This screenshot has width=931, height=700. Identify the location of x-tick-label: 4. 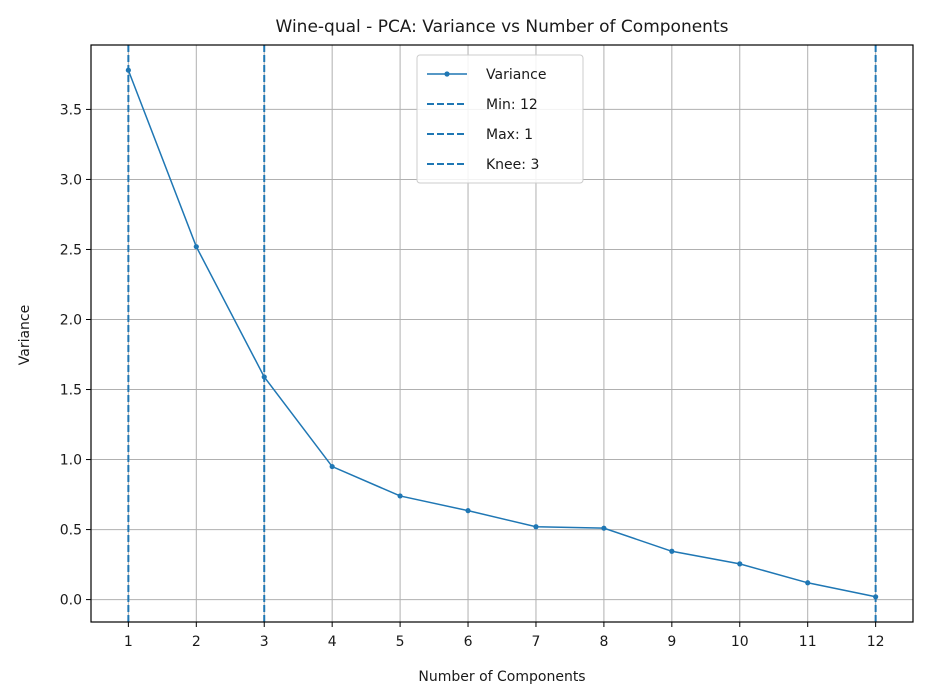
(332, 642).